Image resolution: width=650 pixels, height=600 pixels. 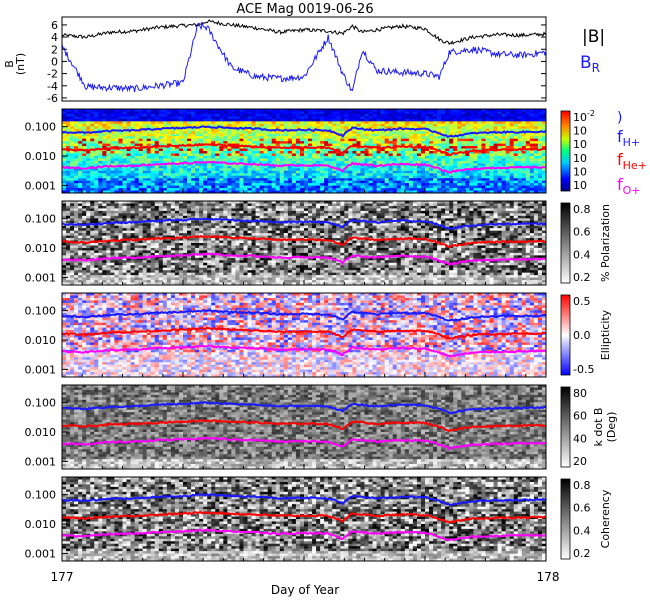 I want to click on colorbar-tick-label: 10, so click(x=580, y=185).